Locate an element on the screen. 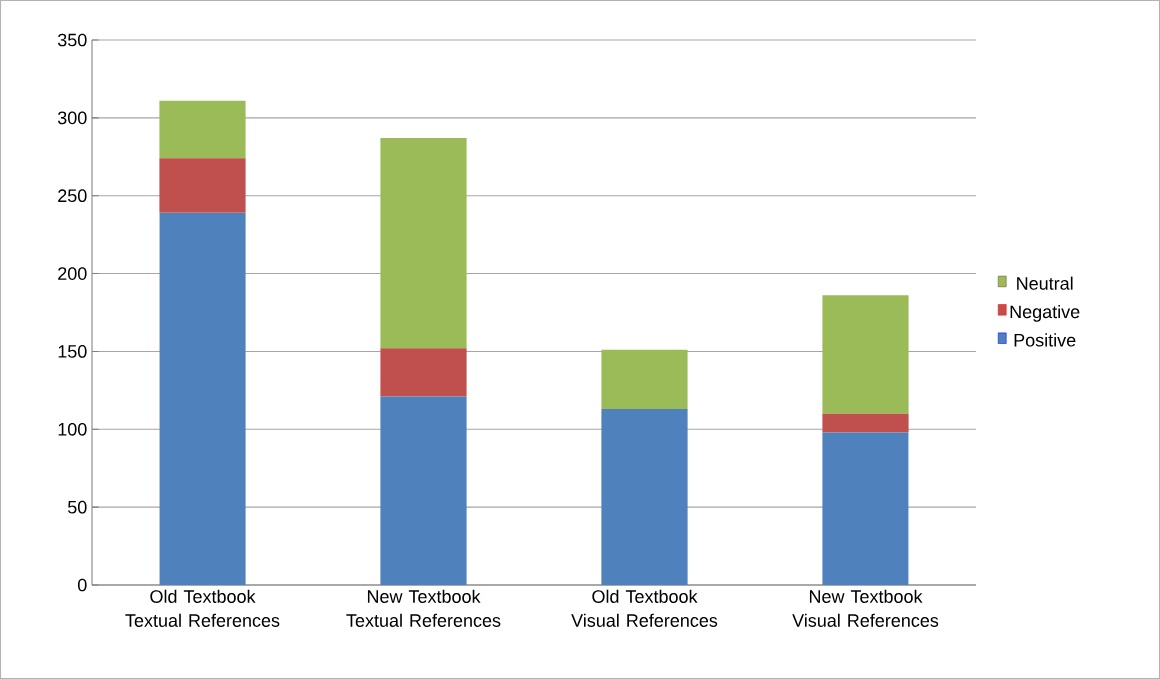  y-tick-label: 0 is located at coordinates (82, 585).